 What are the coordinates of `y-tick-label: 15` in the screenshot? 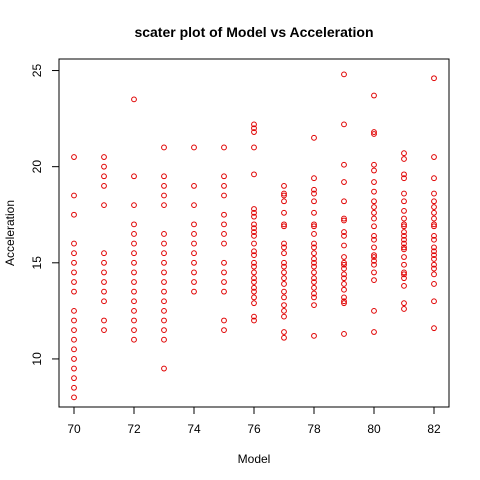 It's located at (37, 263).